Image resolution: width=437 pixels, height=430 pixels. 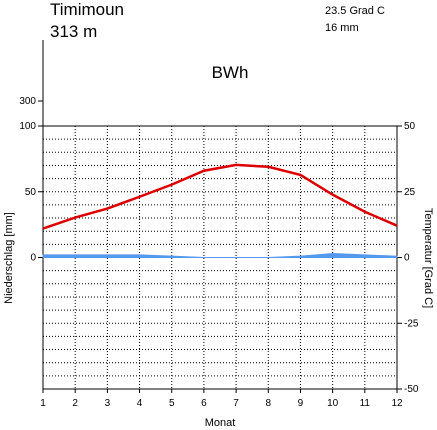 What do you see at coordinates (301, 403) in the screenshot?
I see `x-tick-label: 9` at bounding box center [301, 403].